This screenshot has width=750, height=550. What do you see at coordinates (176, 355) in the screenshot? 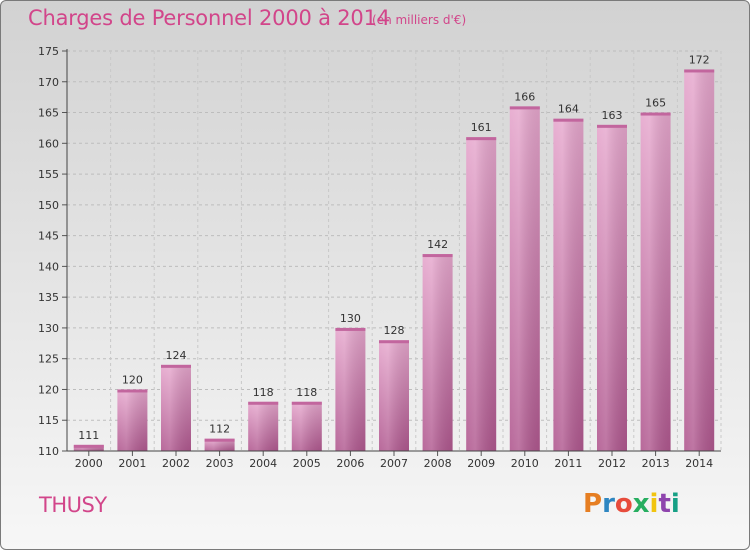
I see `bar-value-label: 124` at bounding box center [176, 355].